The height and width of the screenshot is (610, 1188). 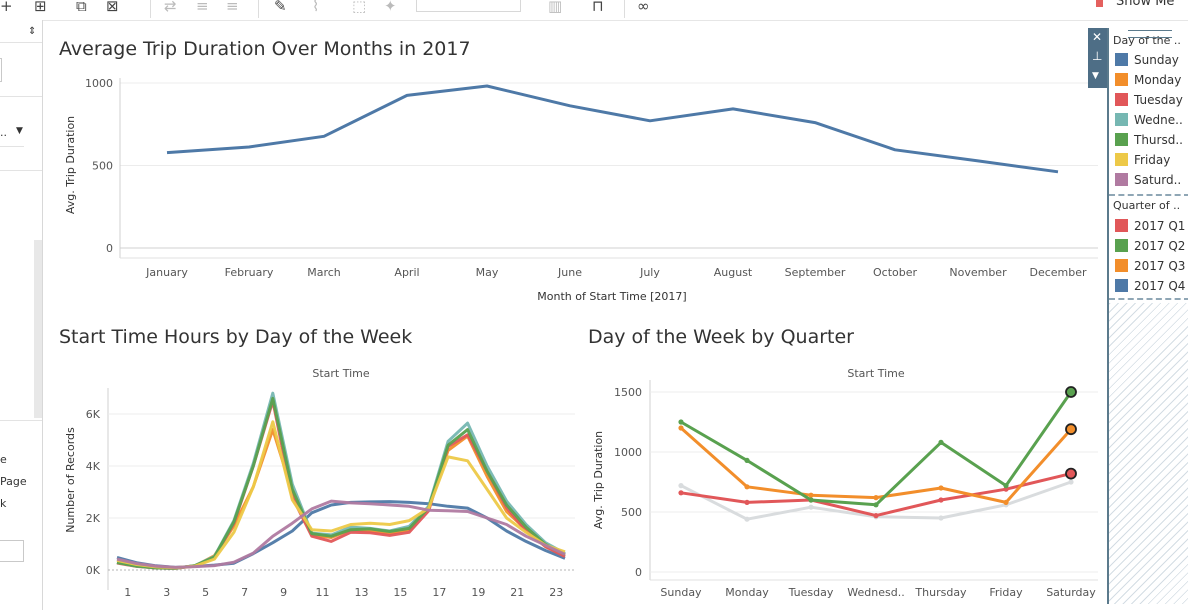 What do you see at coordinates (611, 296) in the screenshot?
I see `x-axis-title: Month of Start Time [2017]` at bounding box center [611, 296].